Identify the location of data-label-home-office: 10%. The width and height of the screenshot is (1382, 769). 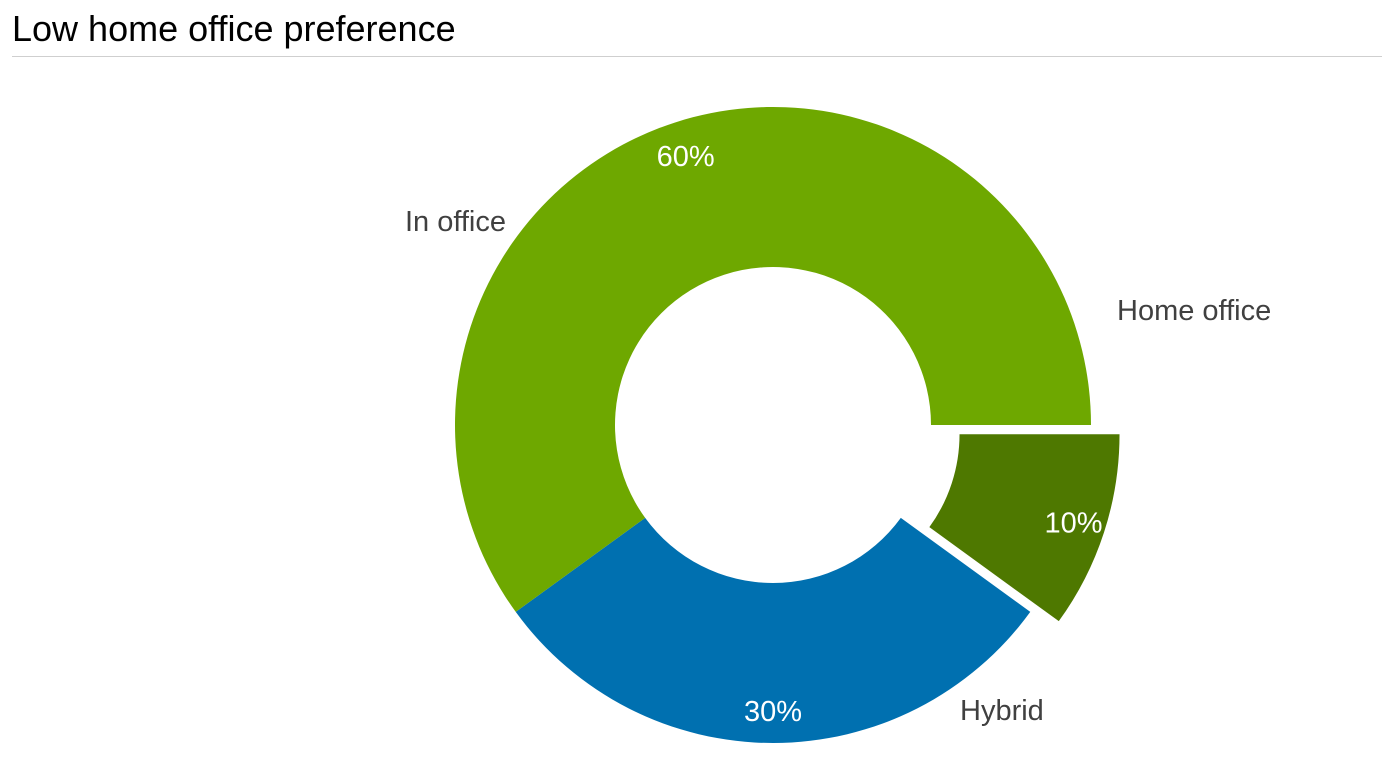
(1074, 524).